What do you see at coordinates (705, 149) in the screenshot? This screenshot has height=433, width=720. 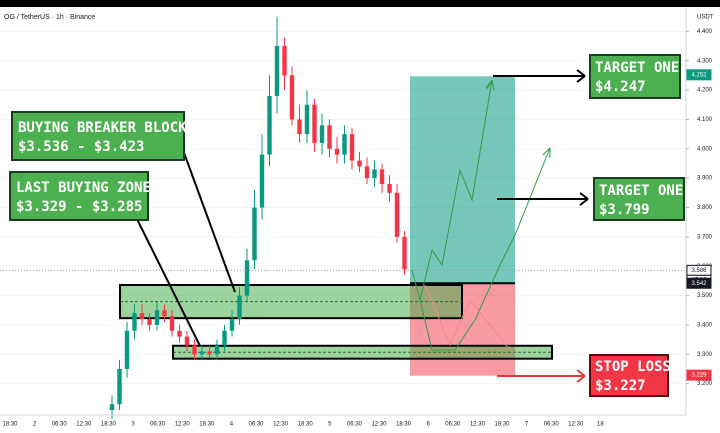 I see `y-tick-label: 4.000` at bounding box center [705, 149].